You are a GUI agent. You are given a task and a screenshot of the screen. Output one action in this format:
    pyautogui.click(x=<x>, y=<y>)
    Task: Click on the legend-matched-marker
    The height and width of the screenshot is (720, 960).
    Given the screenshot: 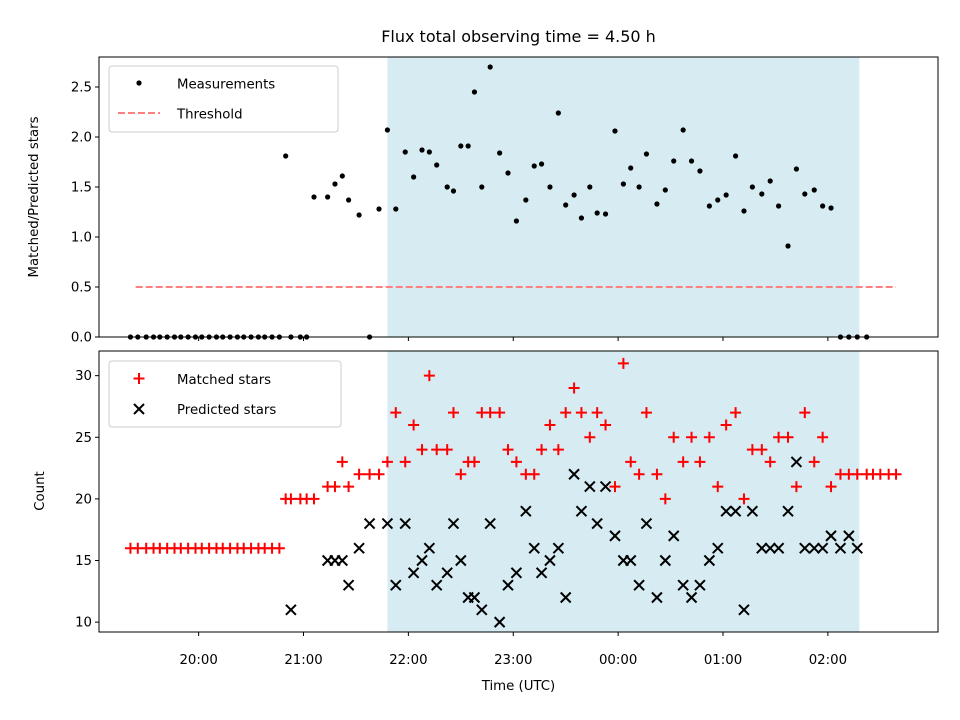 What is the action you would take?
    pyautogui.click(x=139, y=378)
    